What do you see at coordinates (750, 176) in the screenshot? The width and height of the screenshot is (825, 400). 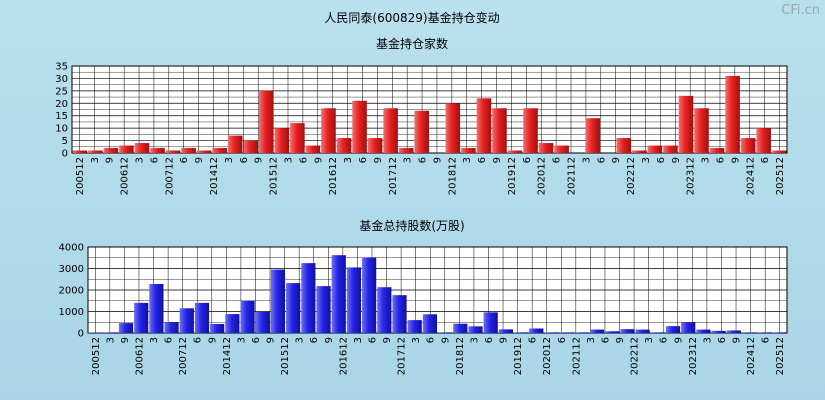 I see `chart1-xtick-label: 202412` at bounding box center [750, 176].